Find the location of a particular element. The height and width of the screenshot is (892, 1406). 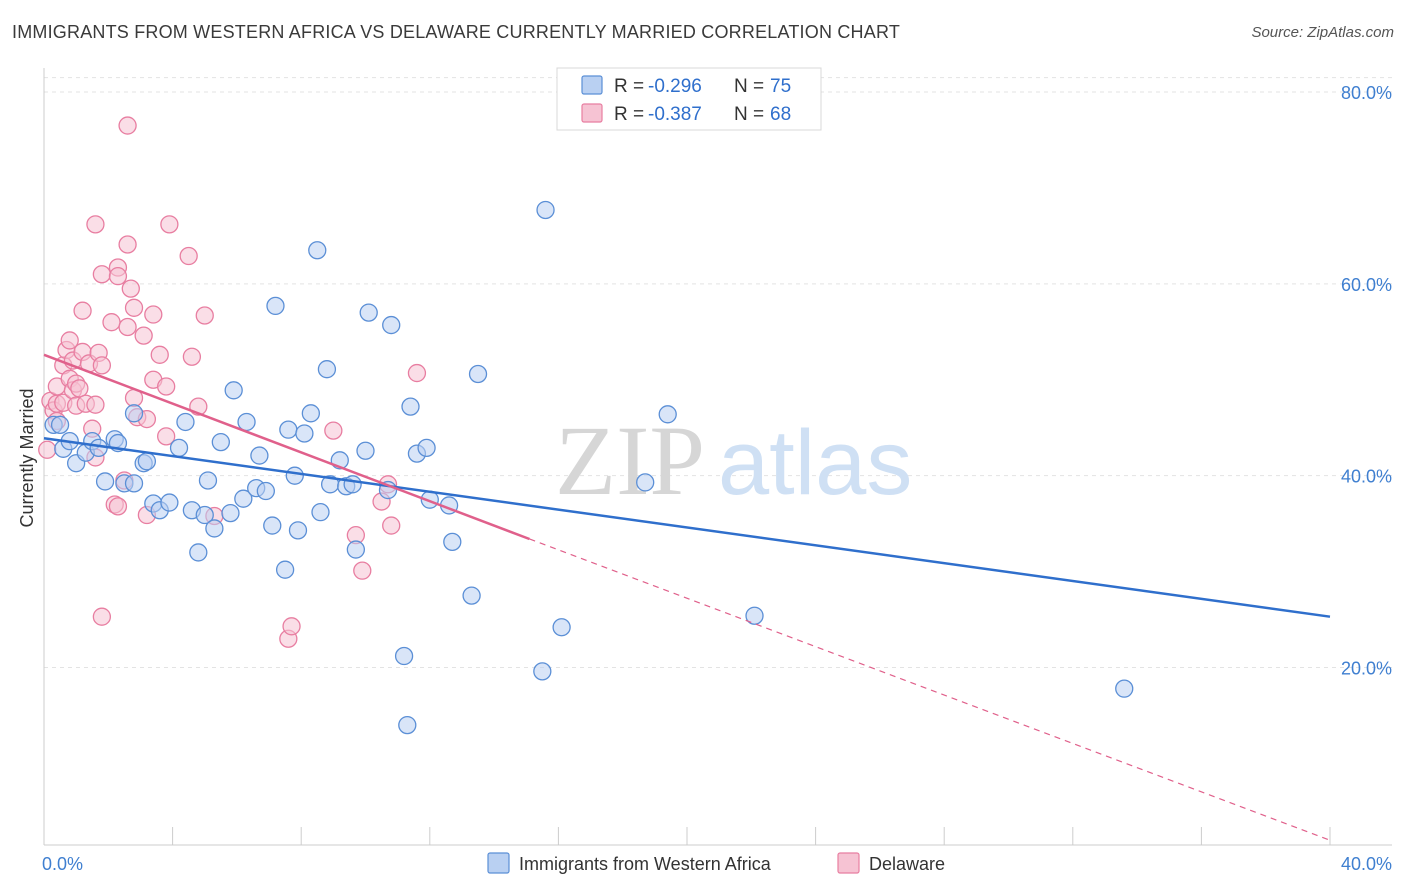

legend-n-label-2: N = is located at coordinates (749, 114).